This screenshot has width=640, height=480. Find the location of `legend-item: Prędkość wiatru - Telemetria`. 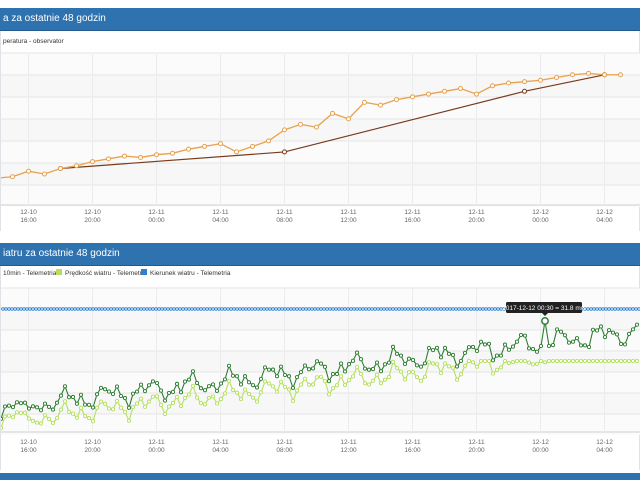

legend-item: Prędkość wiatru - Telemetria is located at coordinates (106, 273).